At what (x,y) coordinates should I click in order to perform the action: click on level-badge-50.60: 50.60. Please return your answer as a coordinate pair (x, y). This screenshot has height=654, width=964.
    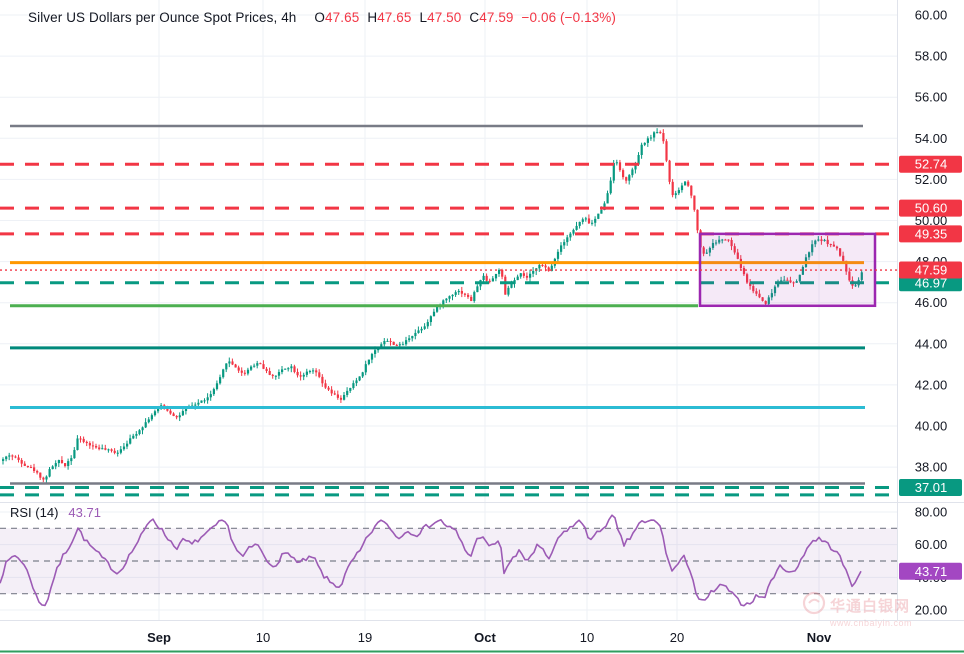
    Looking at the image, I should click on (930, 208).